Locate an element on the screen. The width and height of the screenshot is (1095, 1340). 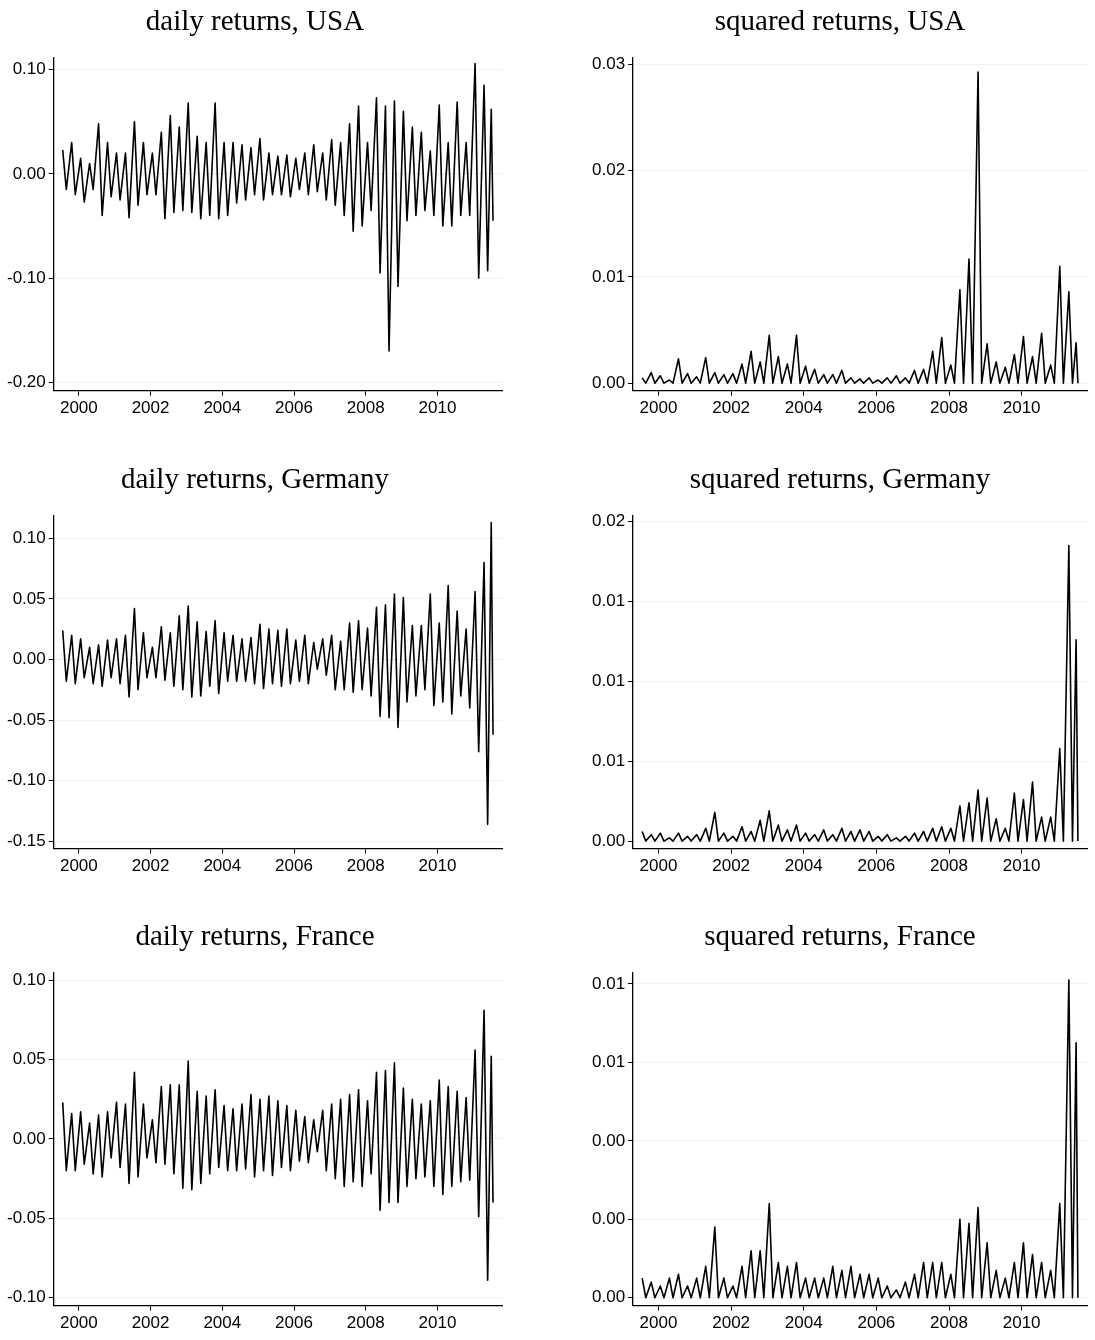
chart-title: squared returns, France is located at coordinates (840, 935).